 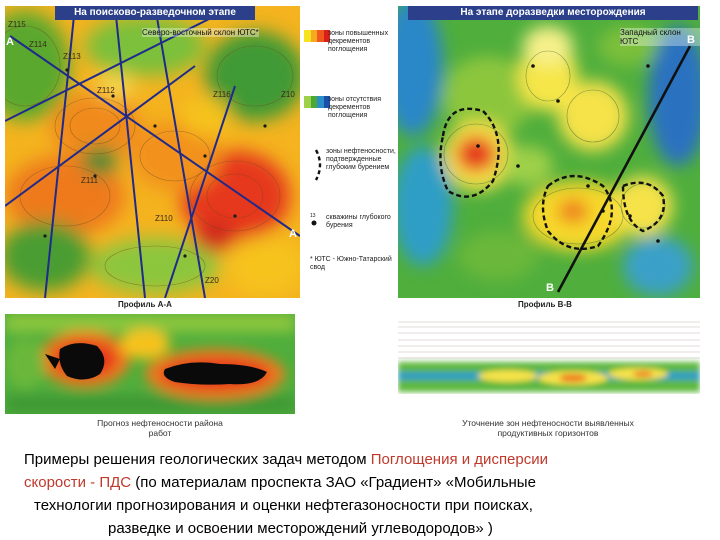 I want to click on caption-method-abbr: скорости - ПДС, so click(x=78, y=482).